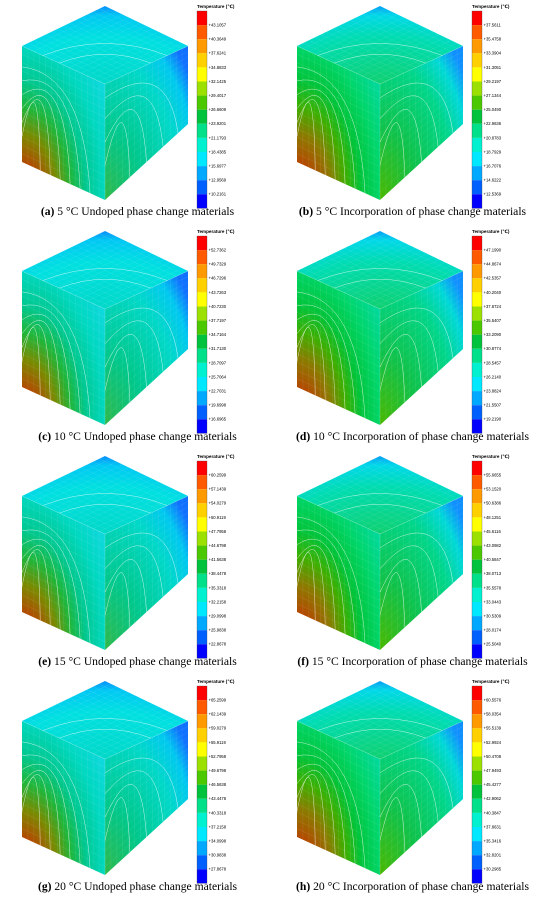 Image resolution: width=550 pixels, height=900 pixels. Describe the element at coordinates (44, 886) in the screenshot. I see `caption-letter-value: g` at that location.